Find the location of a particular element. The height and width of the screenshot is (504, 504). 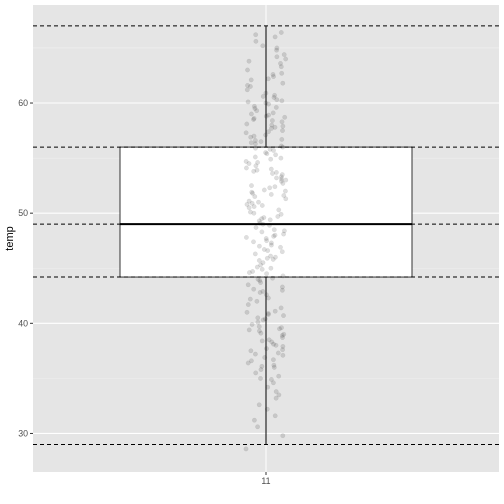

y-tick-label: 60 is located at coordinates (23, 103).